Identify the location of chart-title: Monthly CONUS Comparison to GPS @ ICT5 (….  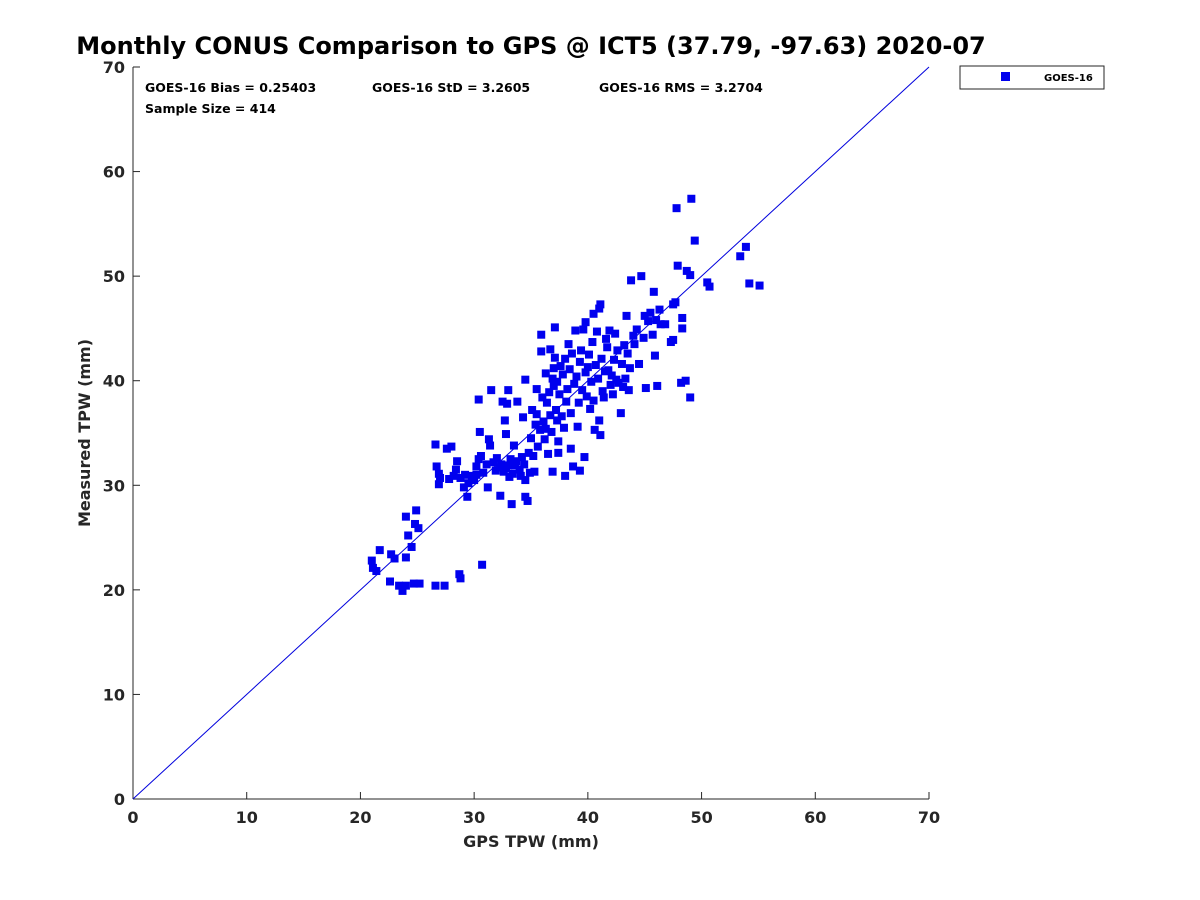
(531, 46).